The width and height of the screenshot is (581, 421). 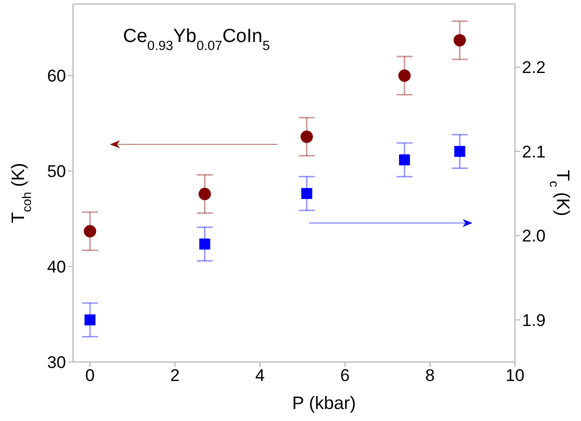 What do you see at coordinates (260, 376) in the screenshot?
I see `x-tick-label: 4` at bounding box center [260, 376].